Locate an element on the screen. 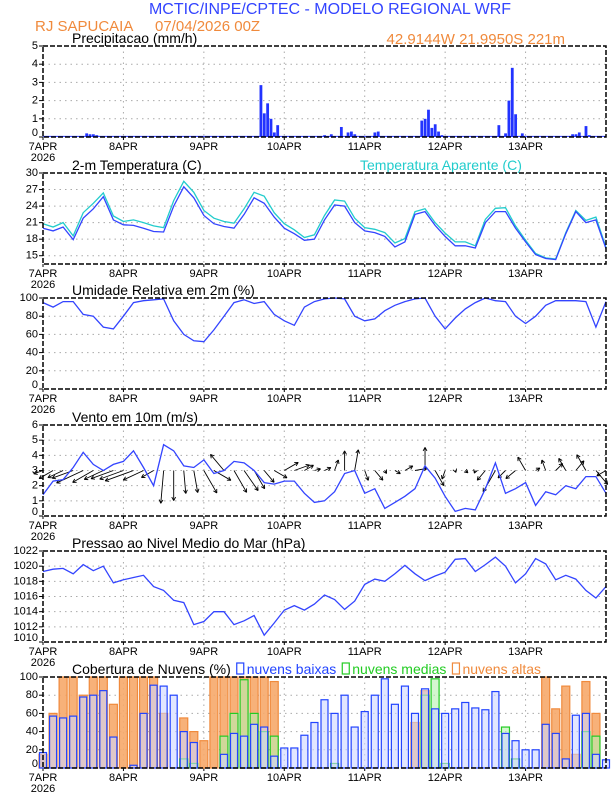 The width and height of the screenshot is (612, 792). plot-frame is located at coordinates (324, 91).